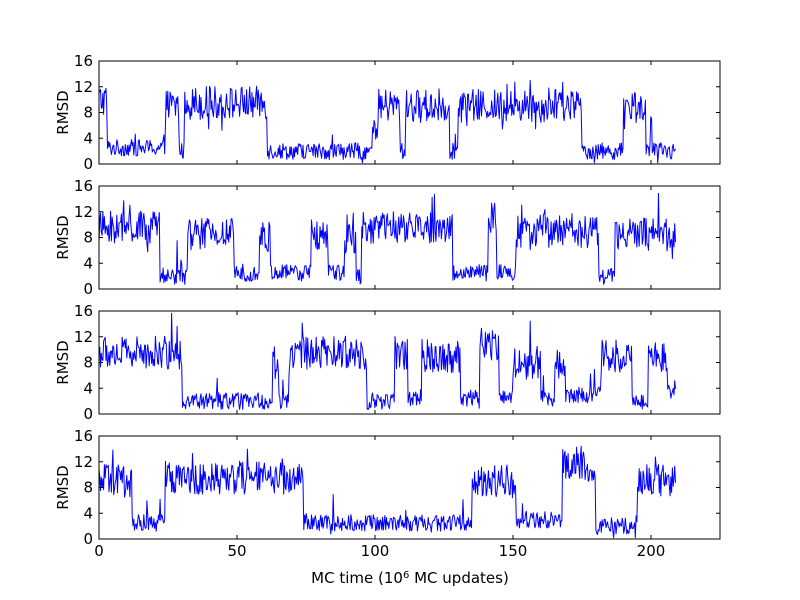 The image size is (800, 600). What do you see at coordinates (410, 578) in the screenshot?
I see `x-axis-label: MC time (106 MC updates)` at bounding box center [410, 578].